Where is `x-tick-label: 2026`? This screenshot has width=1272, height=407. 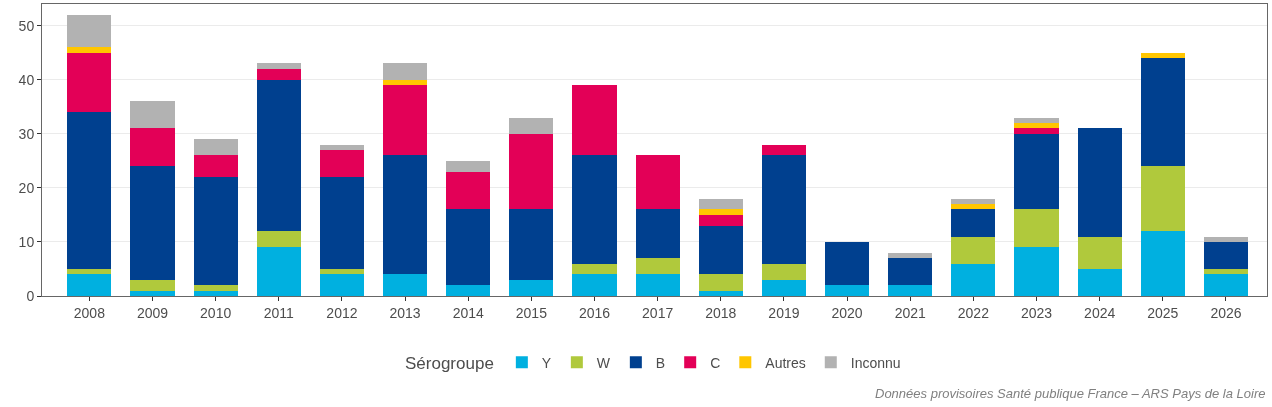 x-tick-label: 2026 is located at coordinates (1226, 312).